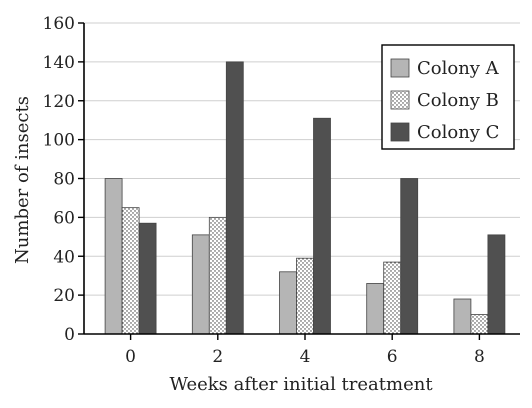 Image resolution: width=532 pixels, height=408 pixels. Describe the element at coordinates (458, 132) in the screenshot. I see `legend-label: Colony C` at that location.